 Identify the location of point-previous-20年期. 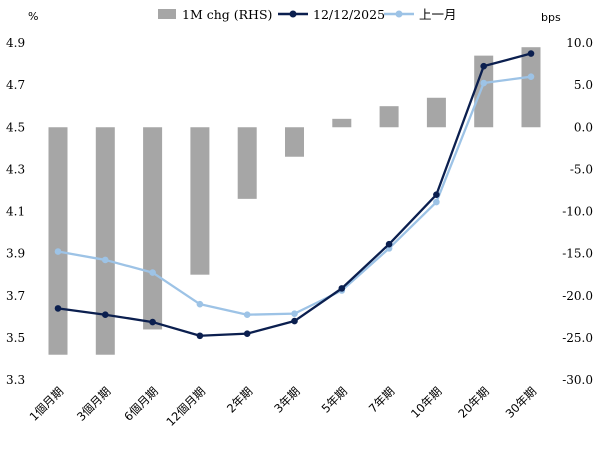
(484, 83).